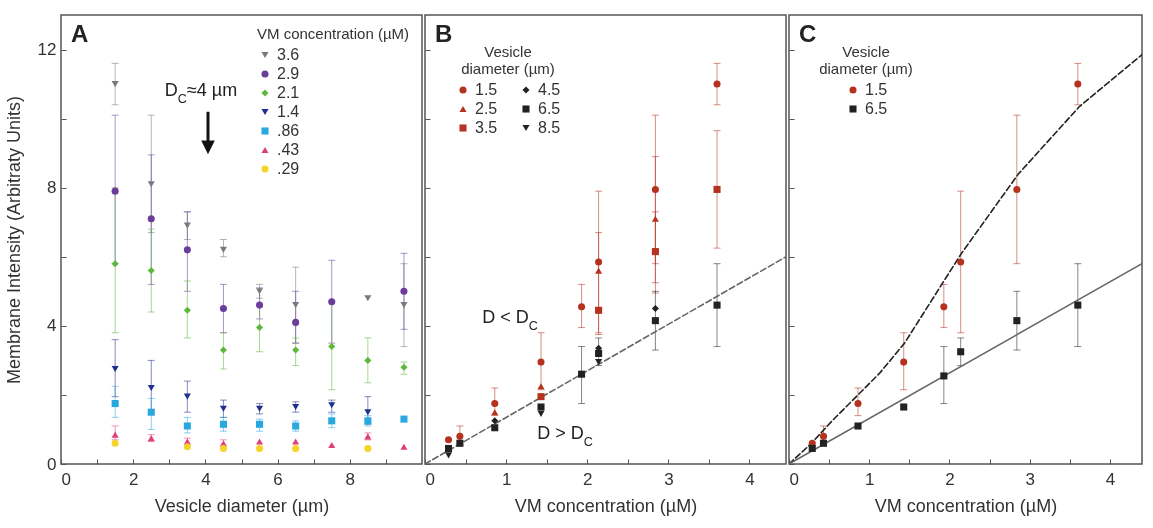 The width and height of the screenshot is (1153, 528). I want to click on legend-label: 8.5, so click(549, 127).